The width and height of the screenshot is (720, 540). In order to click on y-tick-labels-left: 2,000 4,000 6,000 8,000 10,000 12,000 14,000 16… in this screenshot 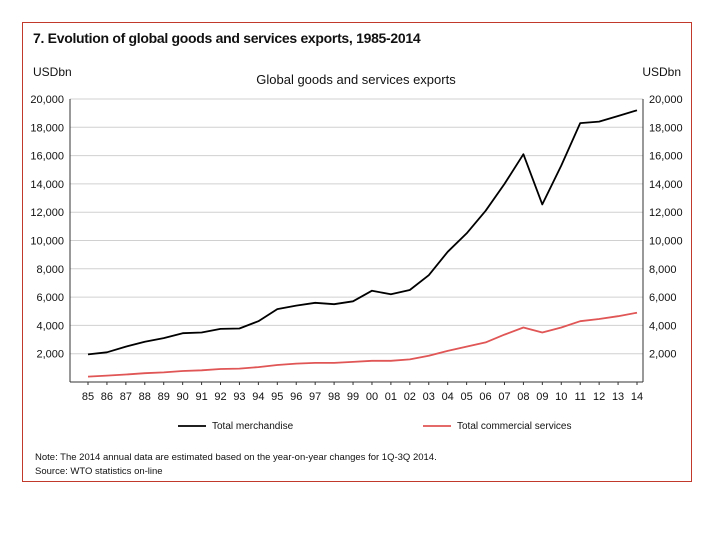, I will do `click(47, 227)`.